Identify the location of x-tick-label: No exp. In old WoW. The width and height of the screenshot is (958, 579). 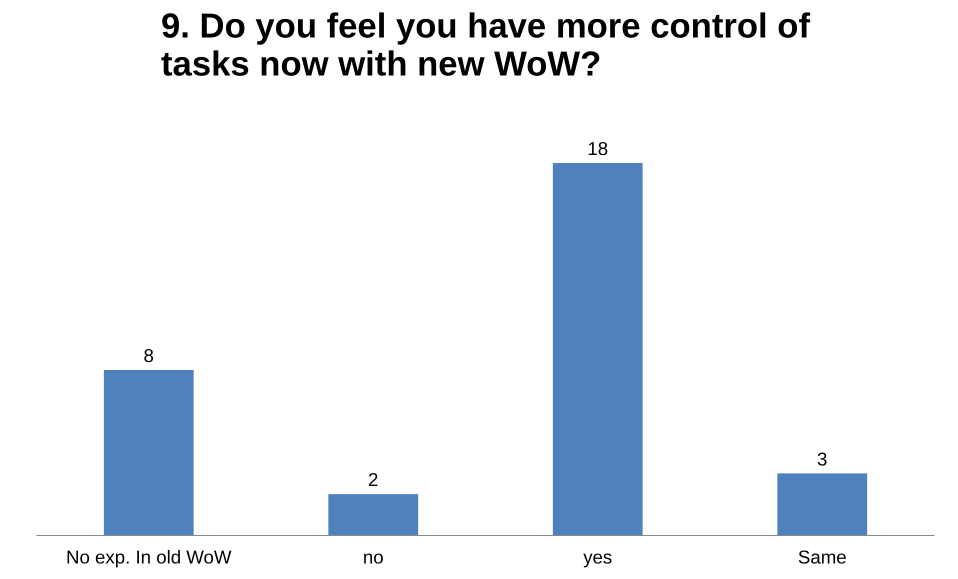
(149, 557).